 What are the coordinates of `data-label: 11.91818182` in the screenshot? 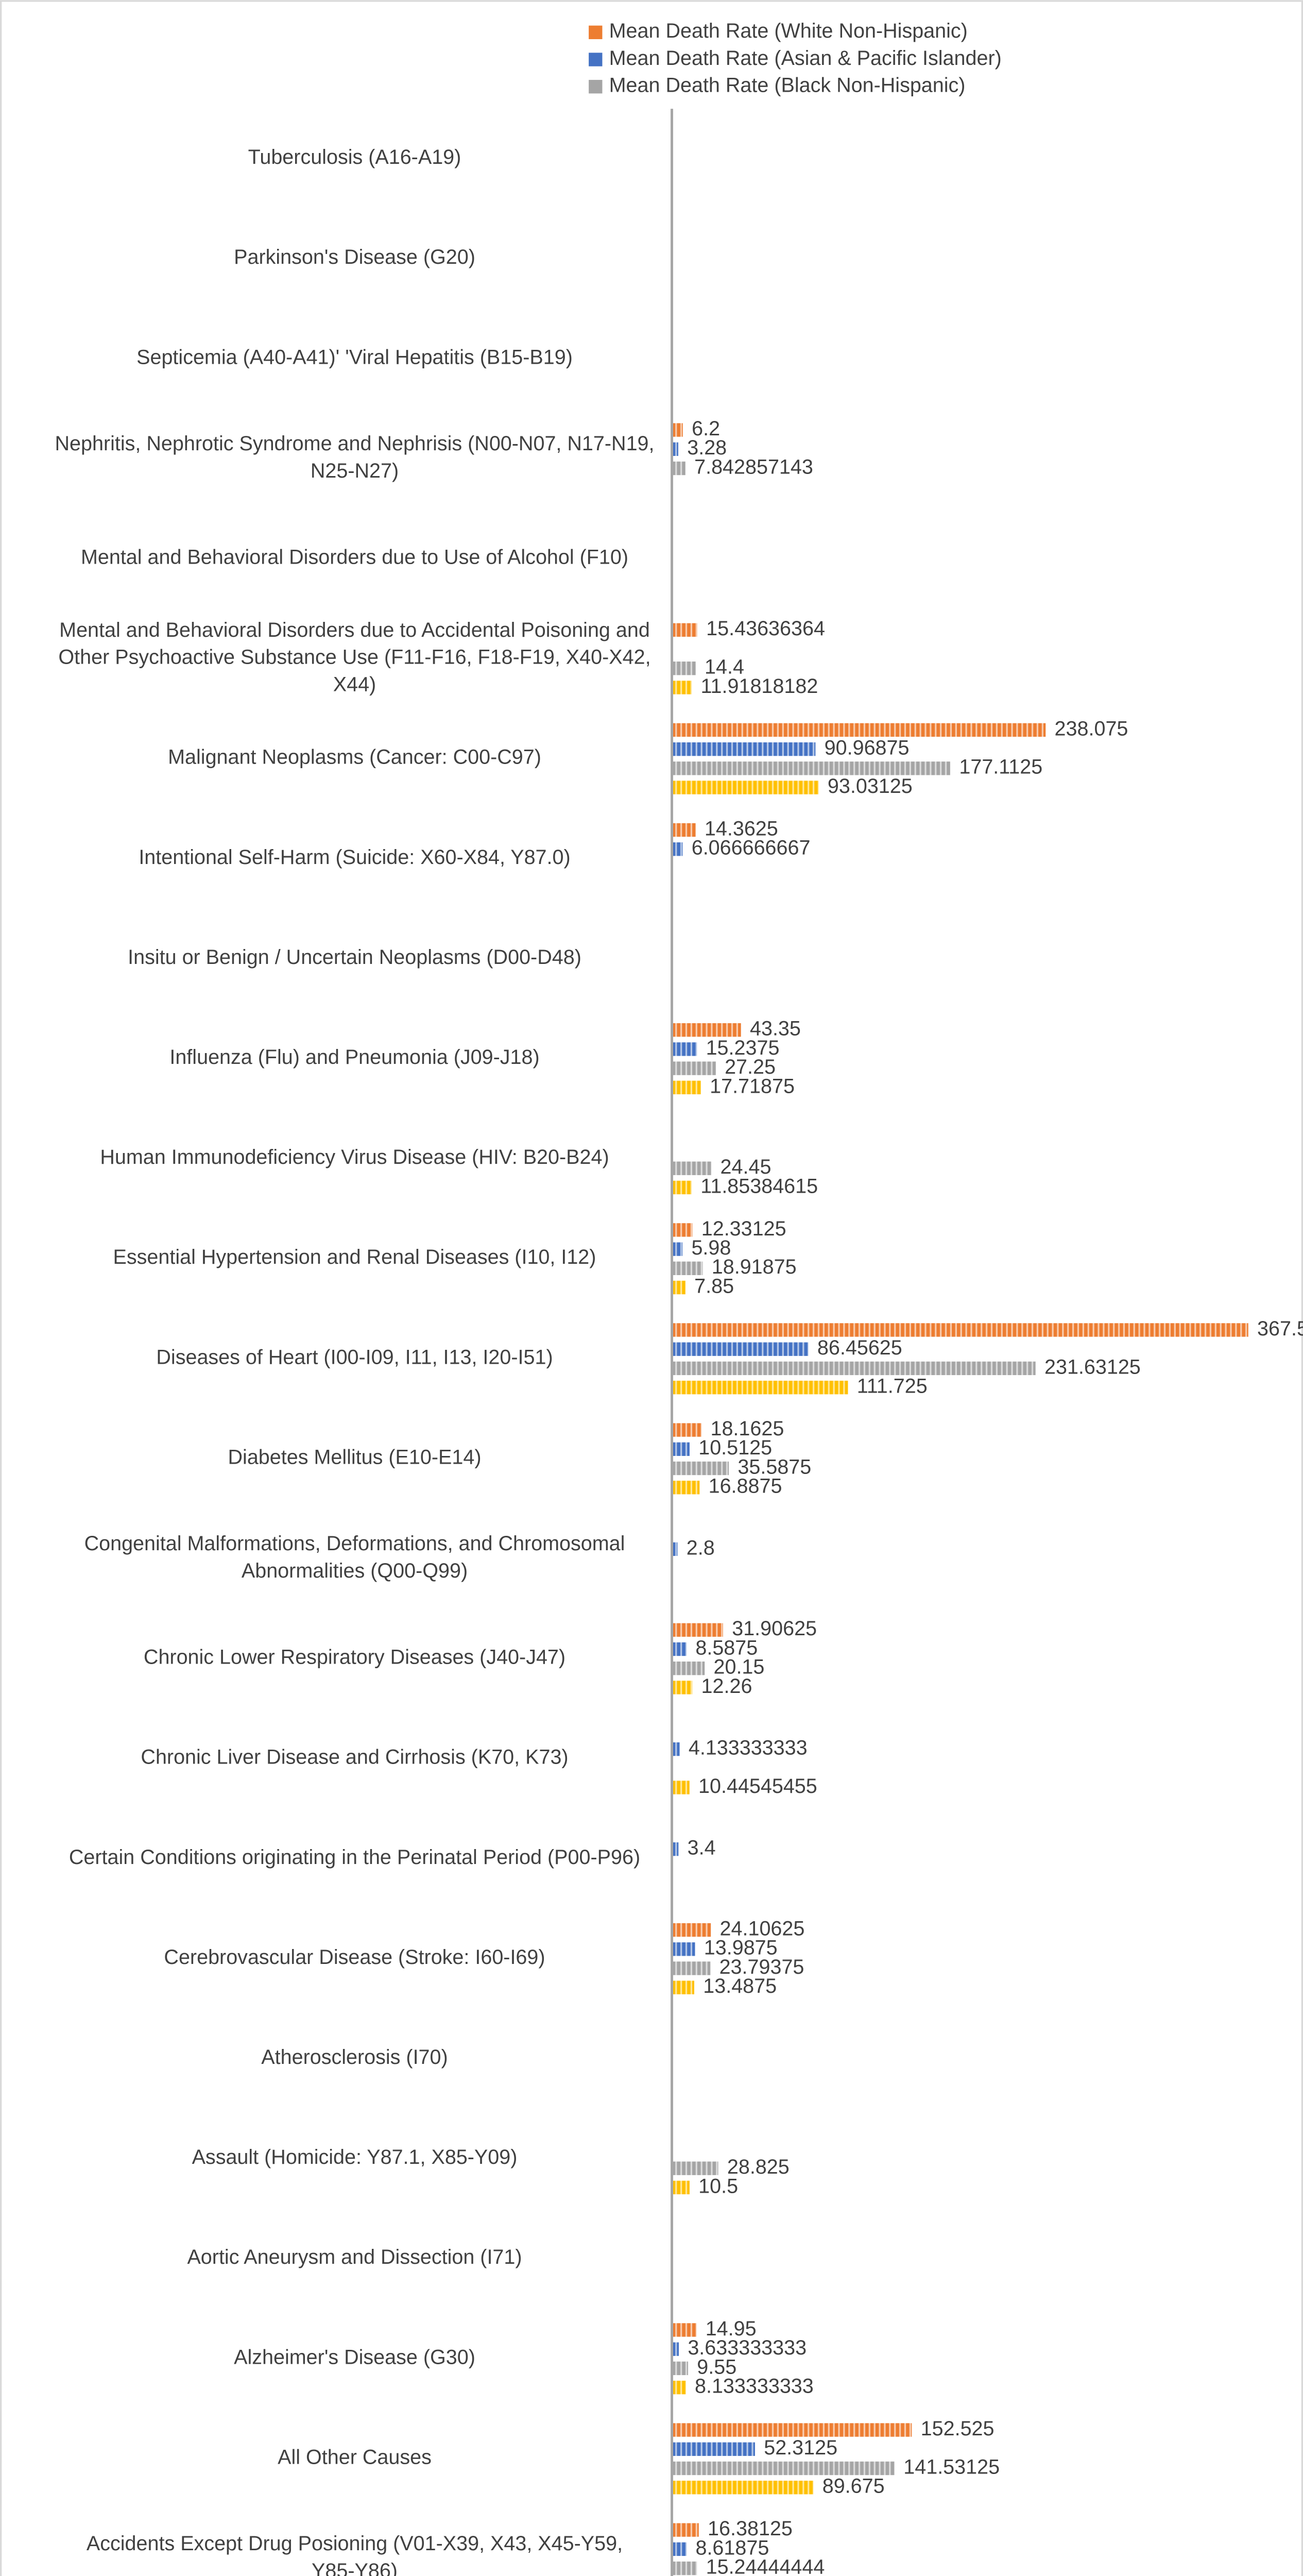 It's located at (759, 686).